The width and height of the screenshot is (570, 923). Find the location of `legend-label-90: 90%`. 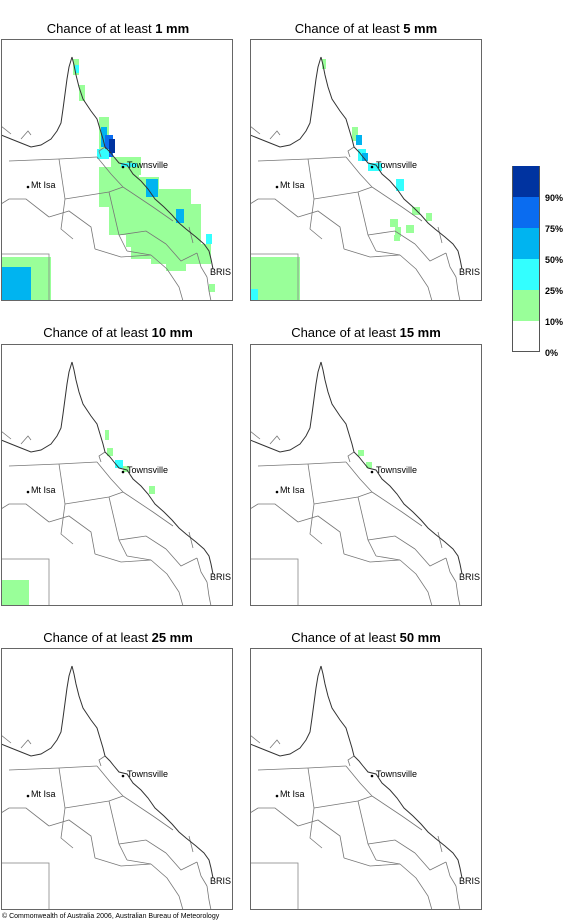

legend-label-90: 90% is located at coordinates (554, 198).